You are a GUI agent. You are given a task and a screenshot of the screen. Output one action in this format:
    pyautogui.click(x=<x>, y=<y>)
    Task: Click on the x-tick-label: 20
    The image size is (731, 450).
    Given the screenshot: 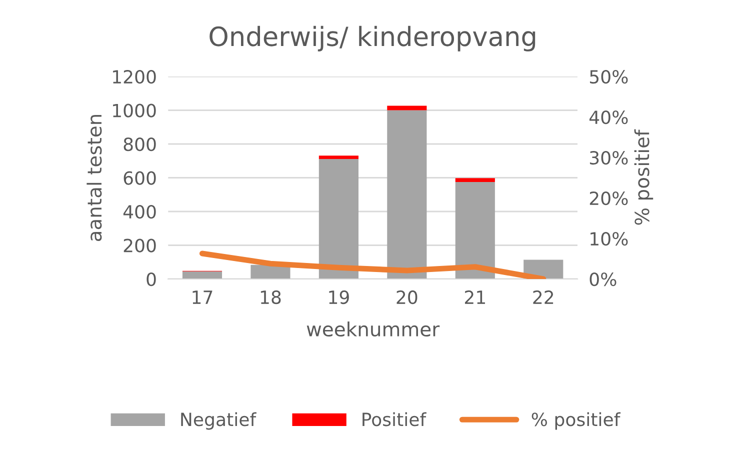 What is the action you would take?
    pyautogui.click(x=407, y=297)
    